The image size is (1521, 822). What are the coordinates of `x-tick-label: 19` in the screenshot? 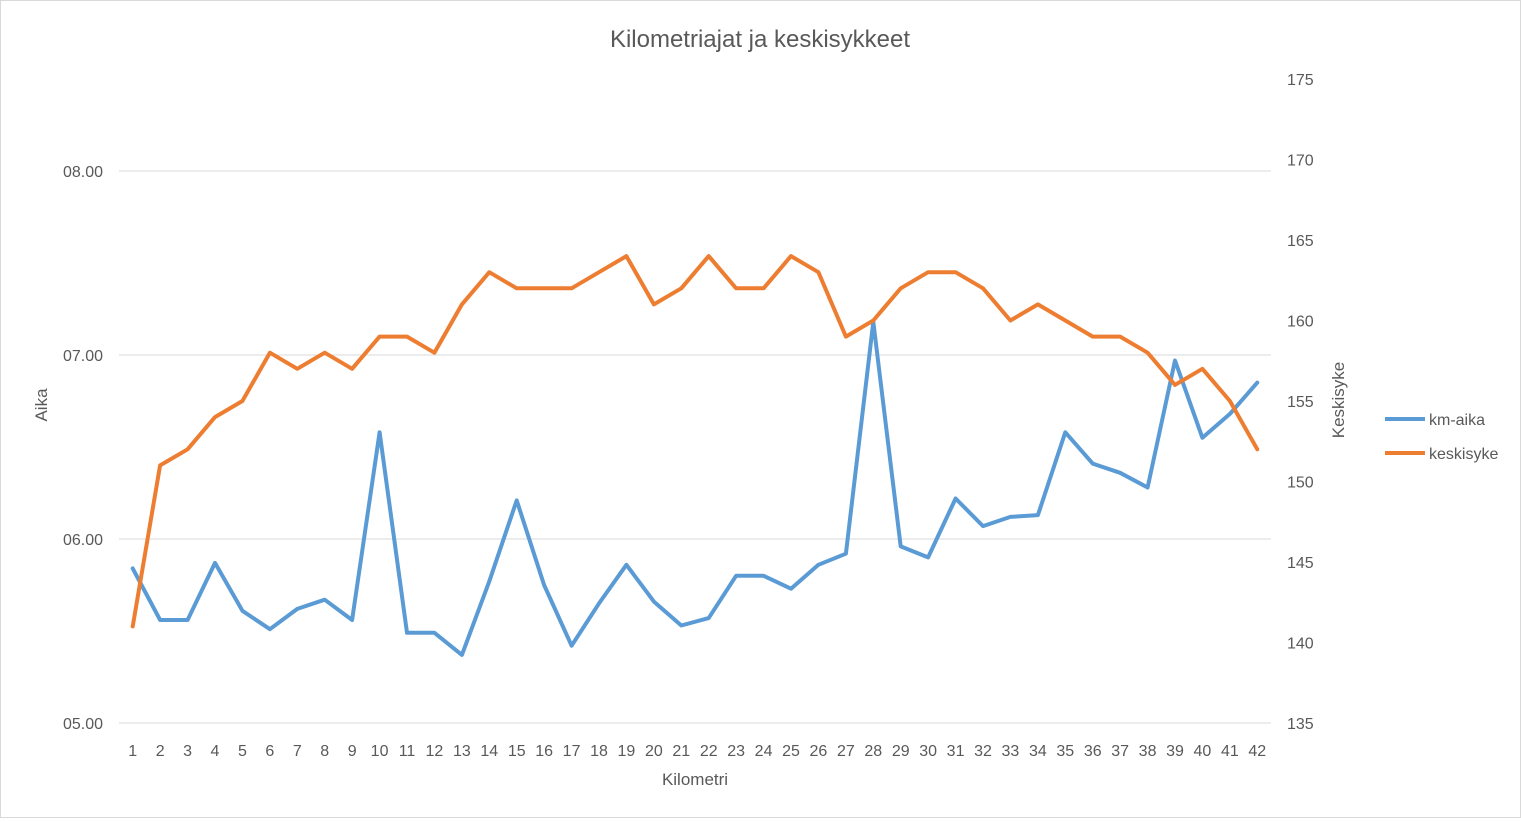 It's located at (627, 751).